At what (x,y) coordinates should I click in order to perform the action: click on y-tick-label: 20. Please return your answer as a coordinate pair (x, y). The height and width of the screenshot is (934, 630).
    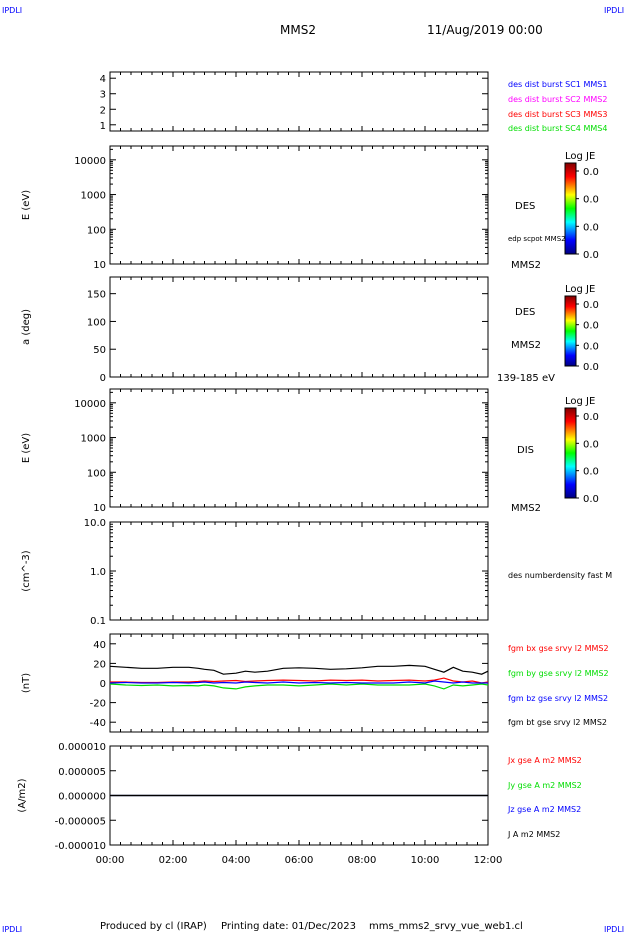
    Looking at the image, I should click on (99, 664).